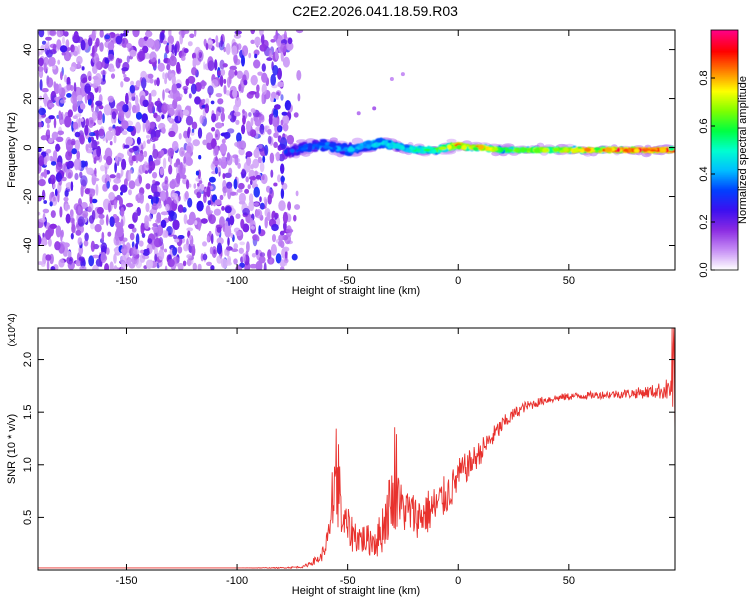 The height and width of the screenshot is (600, 750). Describe the element at coordinates (357, 141) in the screenshot. I see `halo-blob` at that location.